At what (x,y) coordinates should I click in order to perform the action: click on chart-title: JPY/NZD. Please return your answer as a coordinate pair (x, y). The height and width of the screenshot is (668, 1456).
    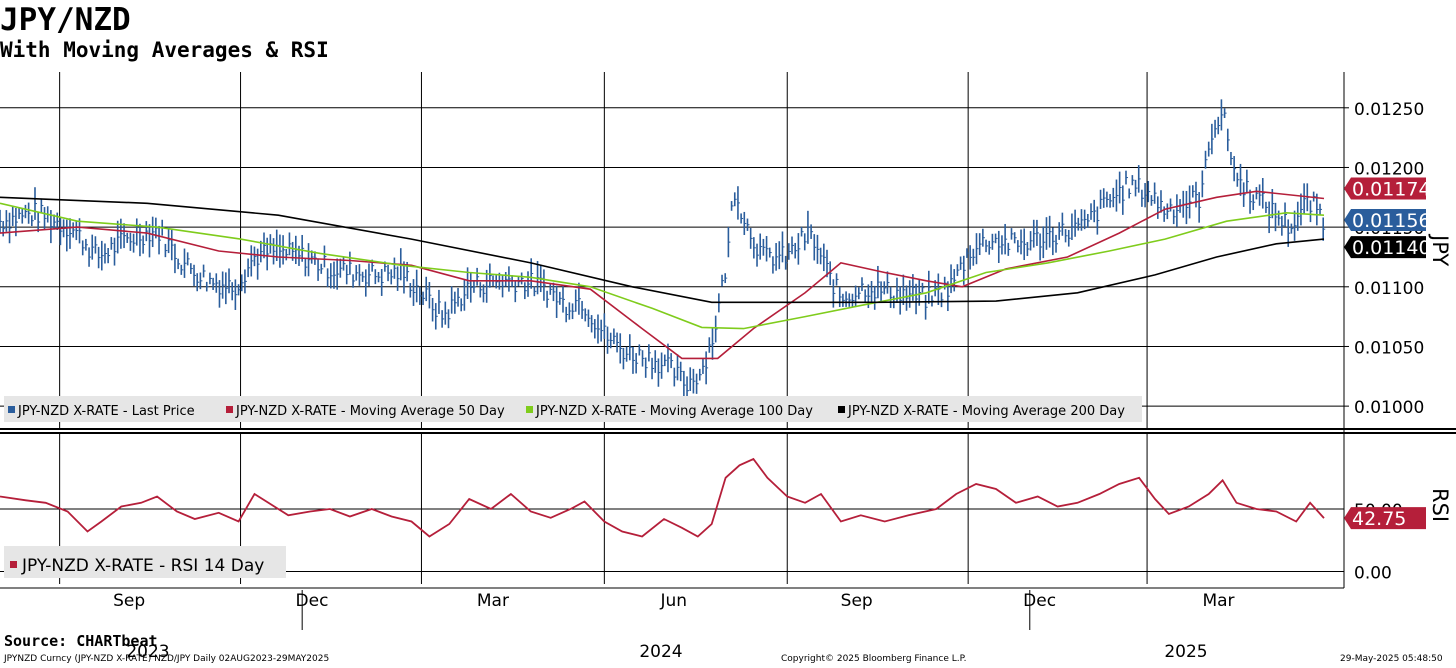
    Looking at the image, I should click on (65, 20).